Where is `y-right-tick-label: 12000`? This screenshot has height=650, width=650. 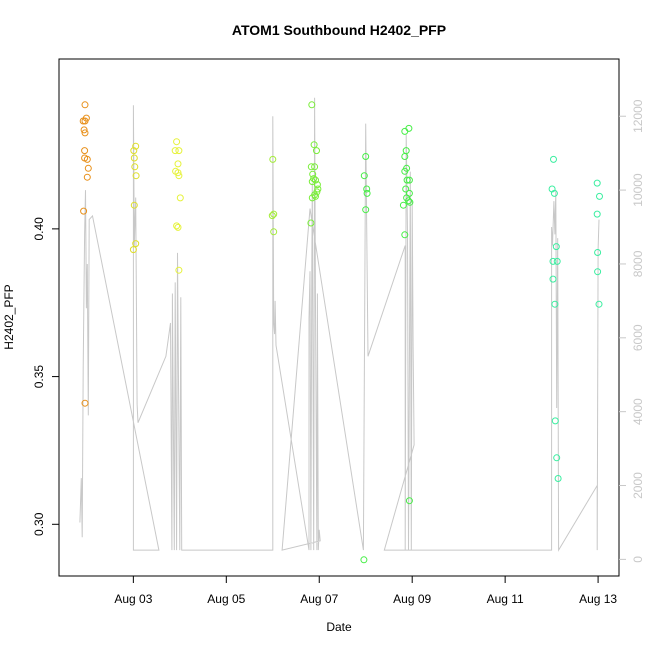
y-right-tick-label: 12000 is located at coordinates (638, 116).